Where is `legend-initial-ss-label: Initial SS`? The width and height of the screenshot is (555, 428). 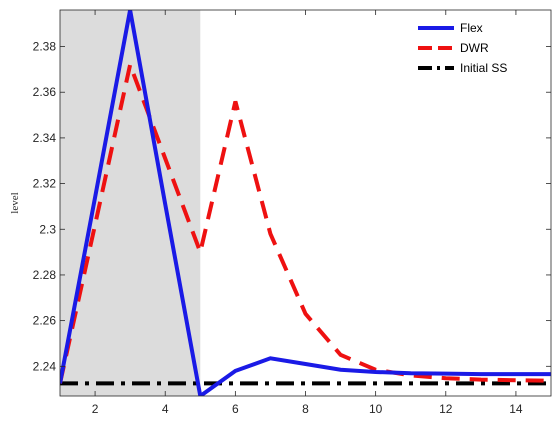 legend-initial-ss-label: Initial SS is located at coordinates (483, 68).